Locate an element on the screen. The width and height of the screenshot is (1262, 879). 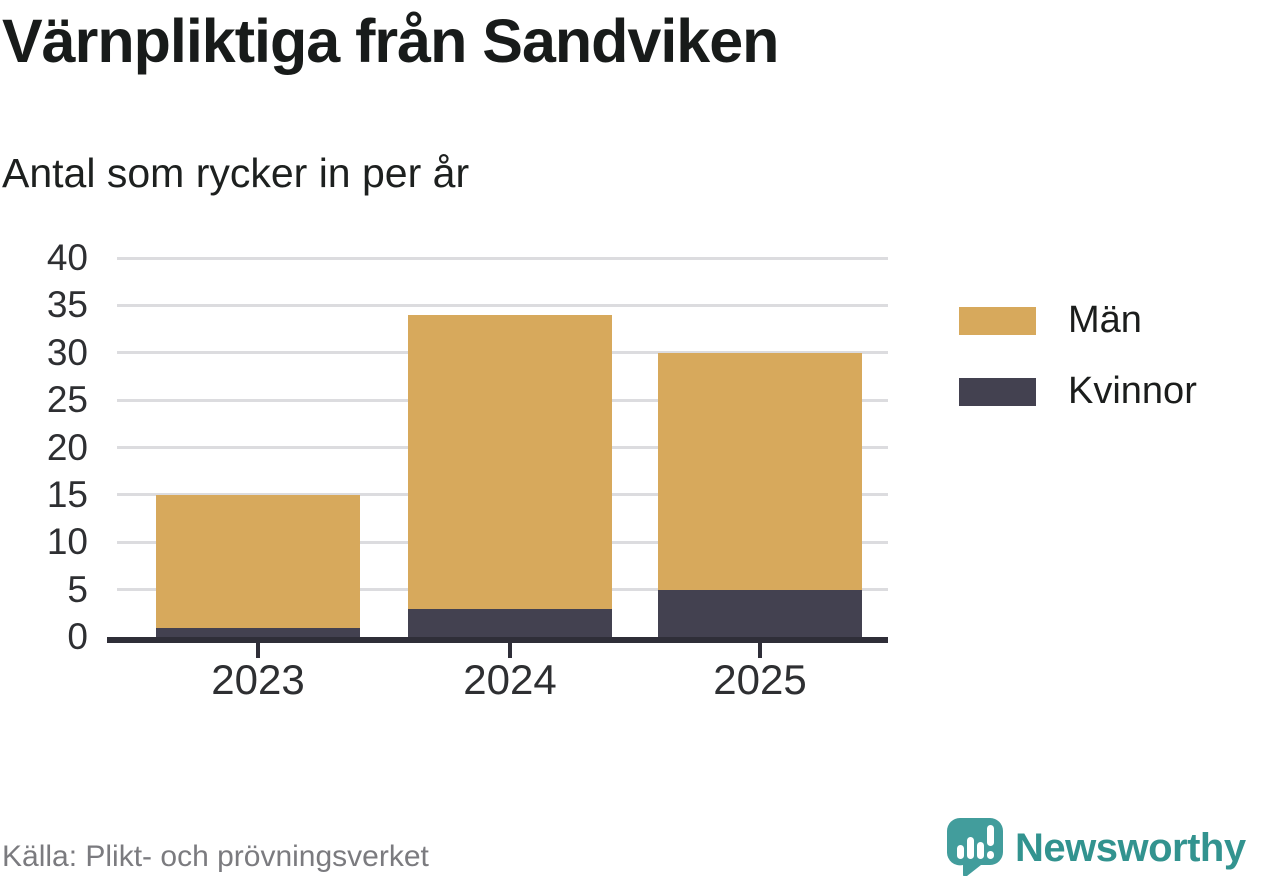
bar-2025-män is located at coordinates (760, 471).